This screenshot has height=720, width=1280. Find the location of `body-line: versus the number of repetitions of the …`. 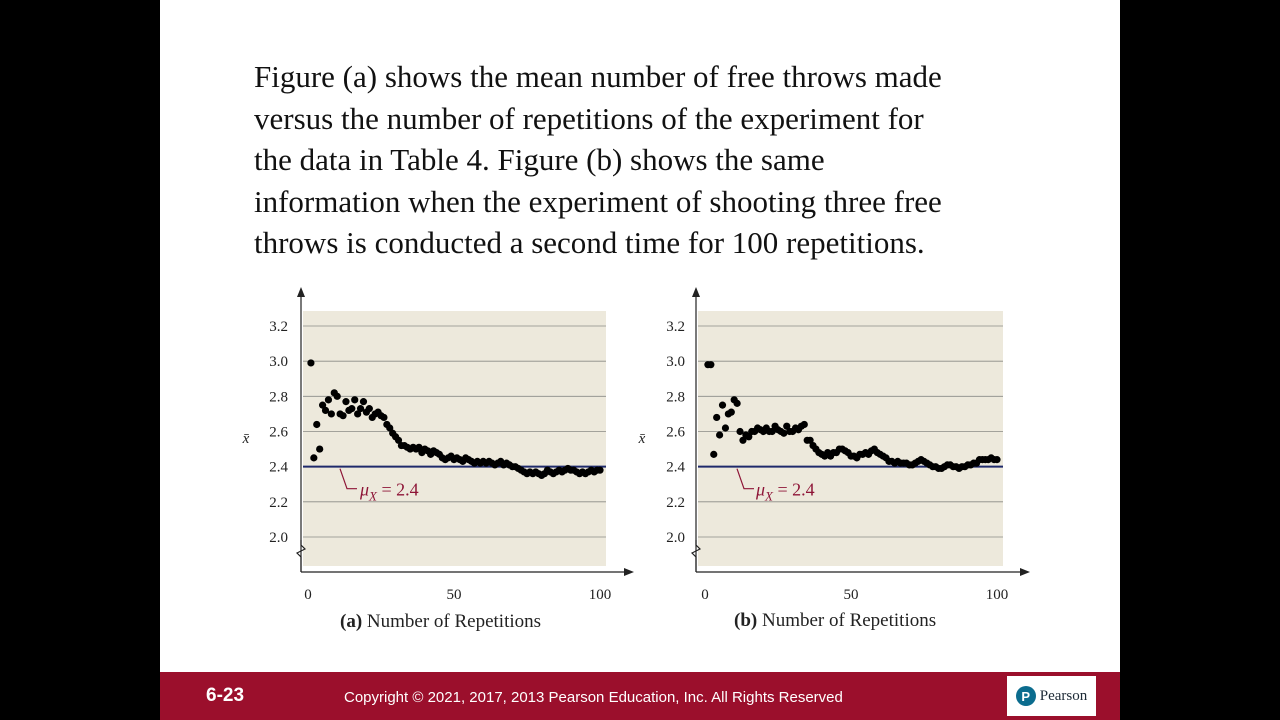

body-line: versus the number of repetitions of the … is located at coordinates (589, 118).